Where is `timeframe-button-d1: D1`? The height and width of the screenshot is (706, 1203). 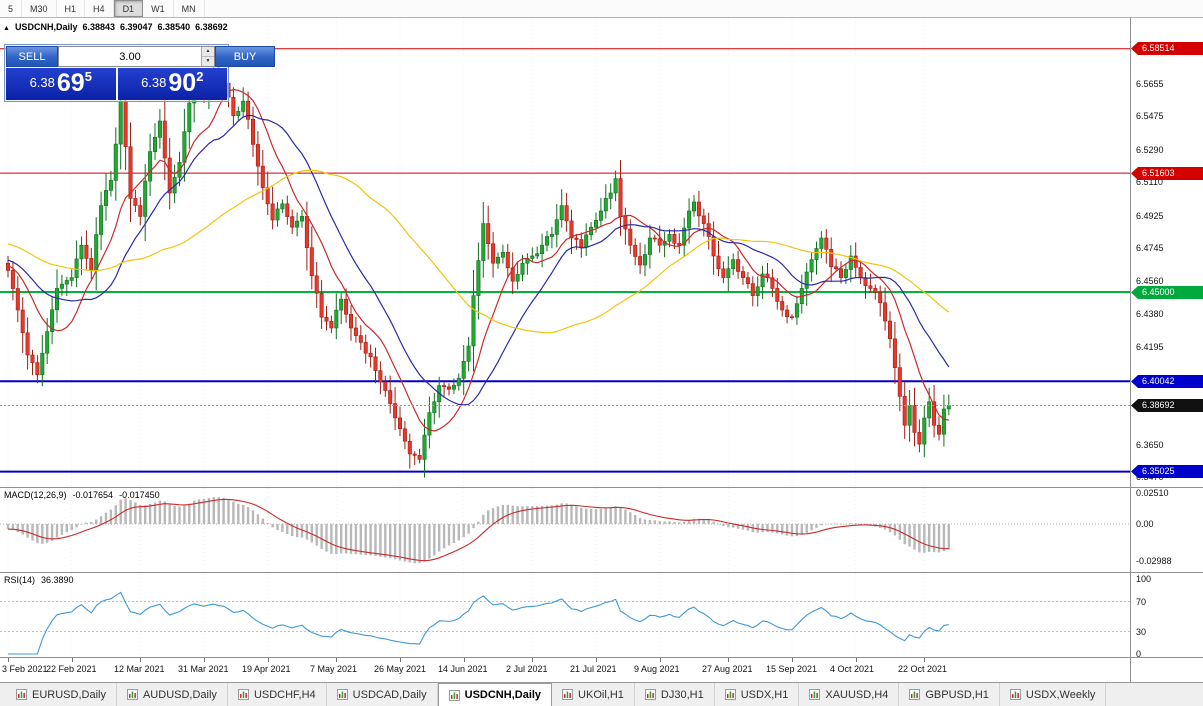 timeframe-button-d1: D1 is located at coordinates (128, 8).